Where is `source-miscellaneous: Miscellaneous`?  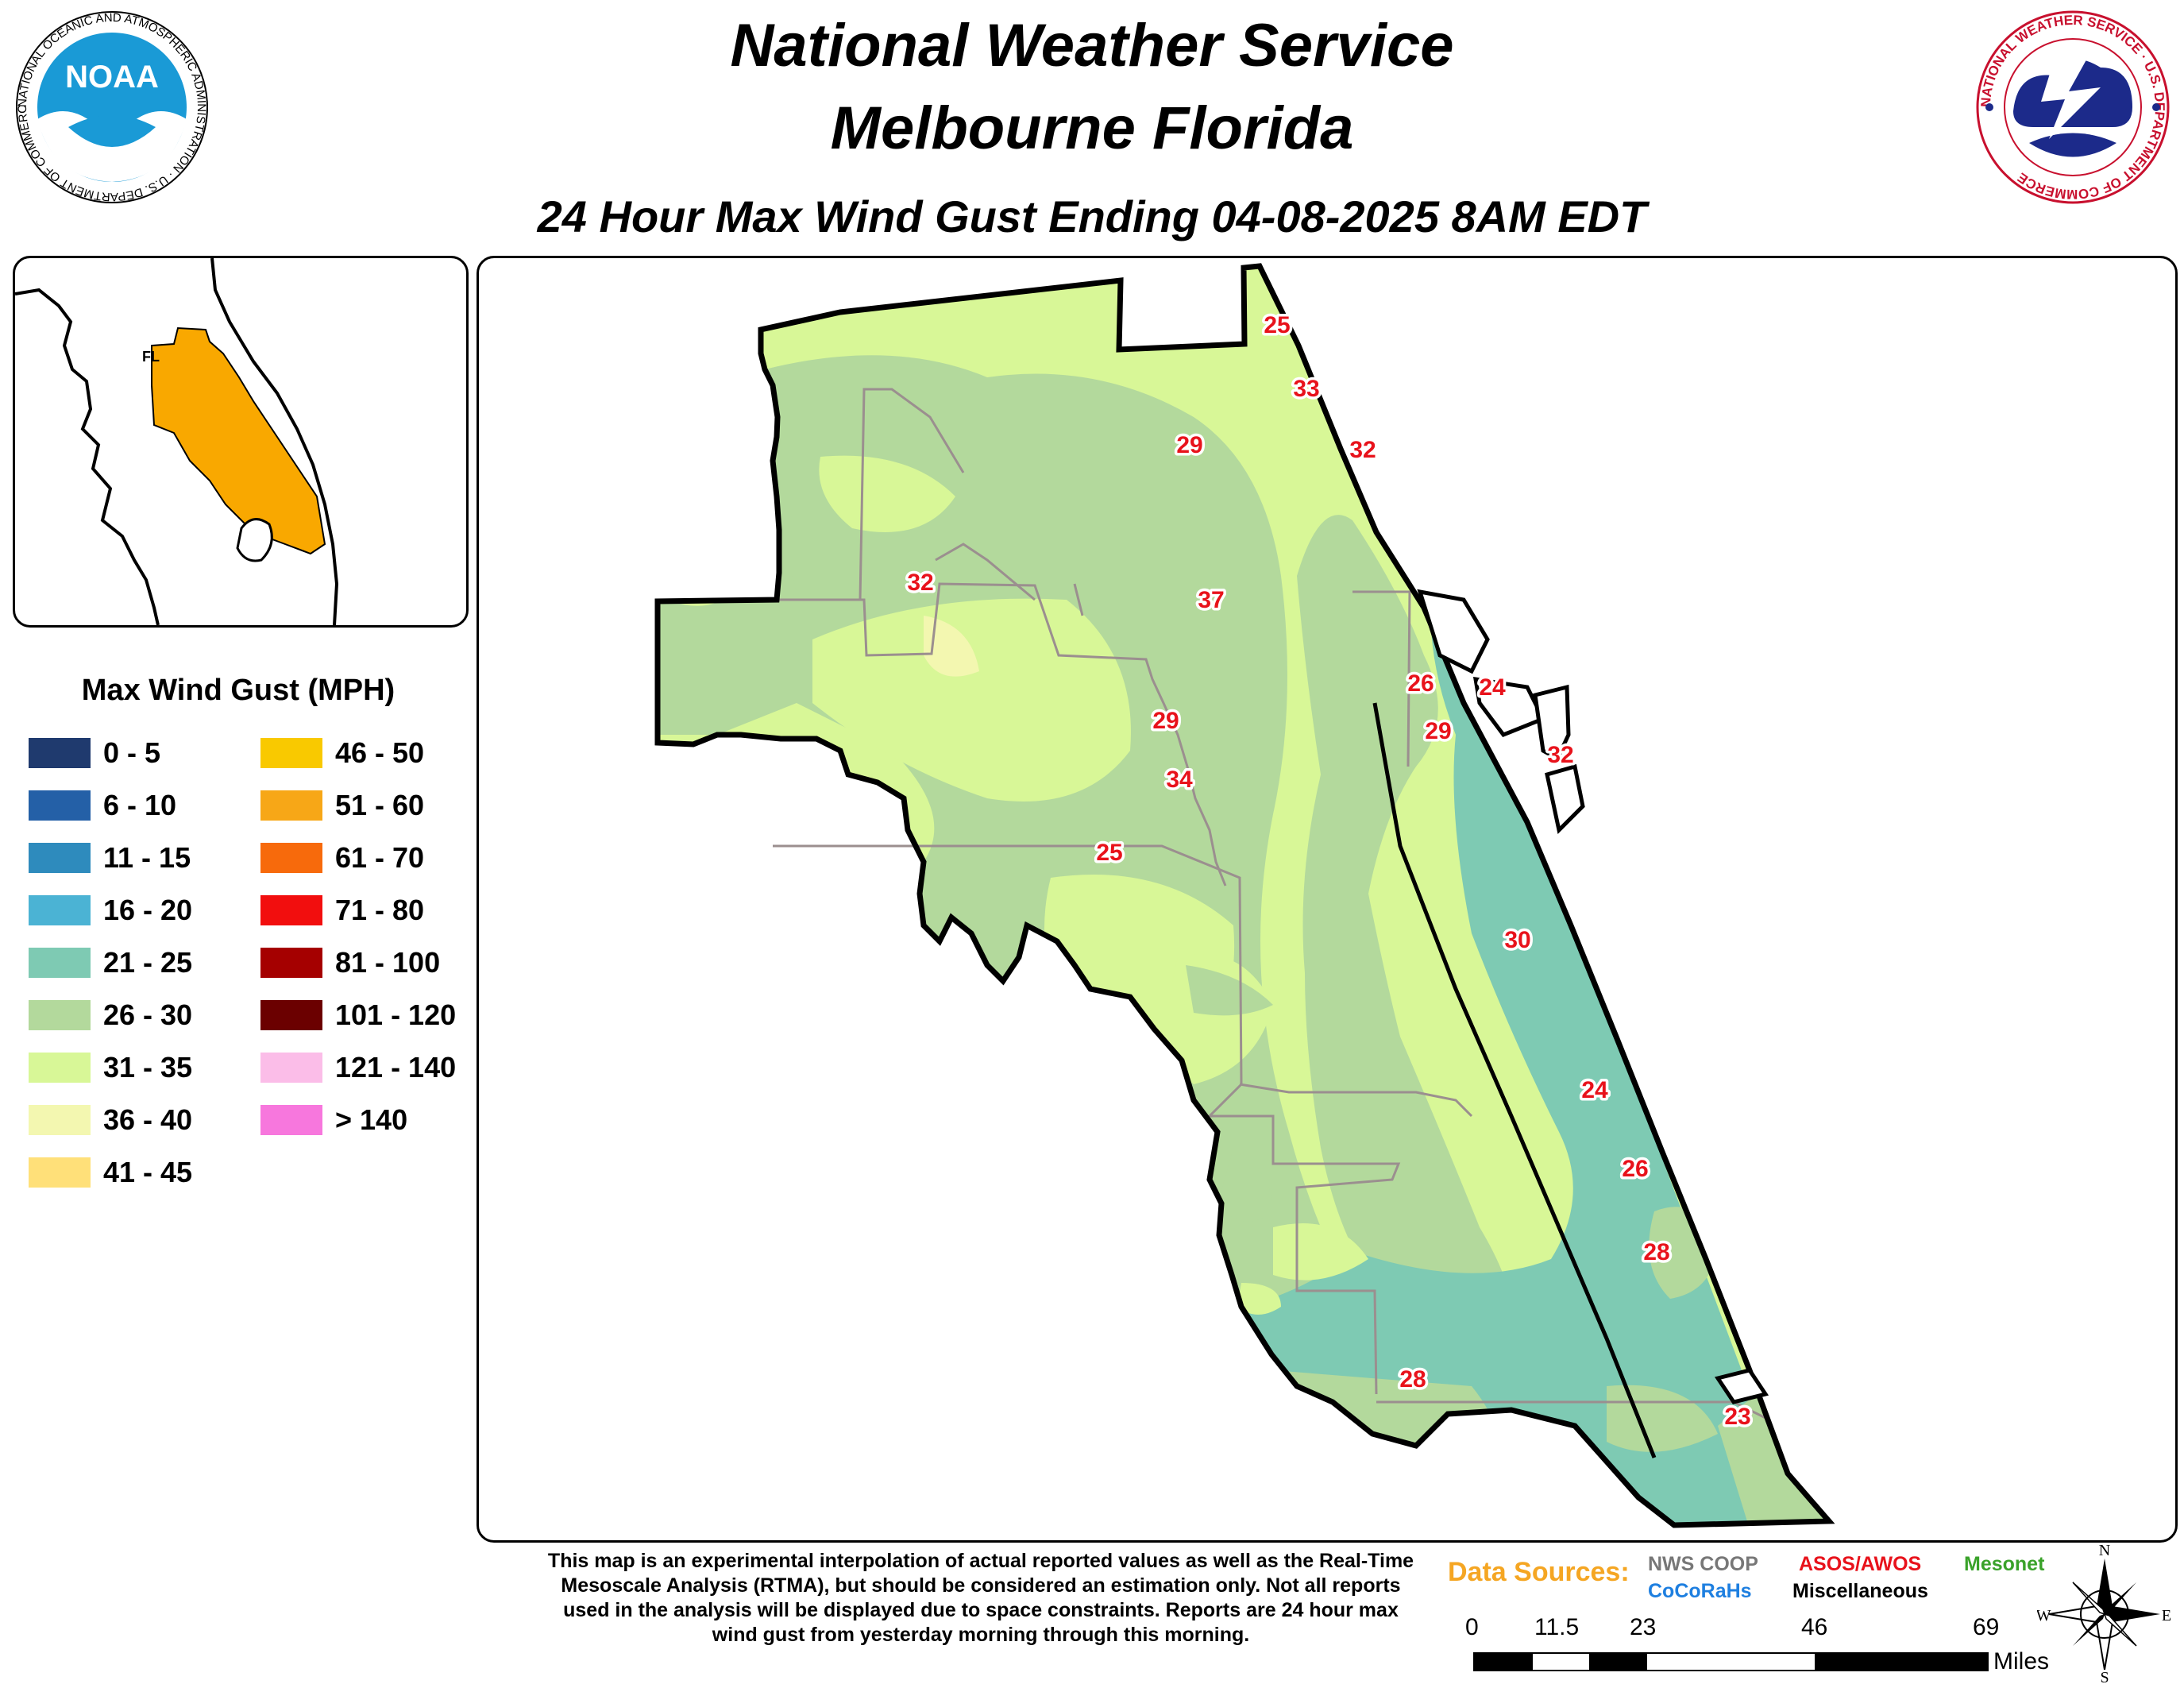
source-miscellaneous: Miscellaneous is located at coordinates (1860, 1591).